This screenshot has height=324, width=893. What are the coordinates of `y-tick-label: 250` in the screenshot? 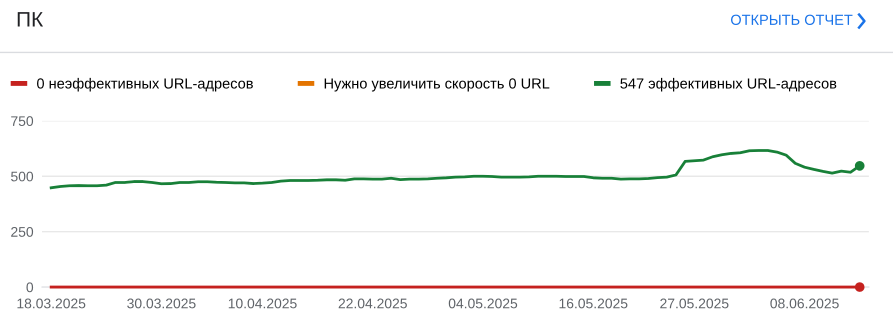 It's located at (22, 231).